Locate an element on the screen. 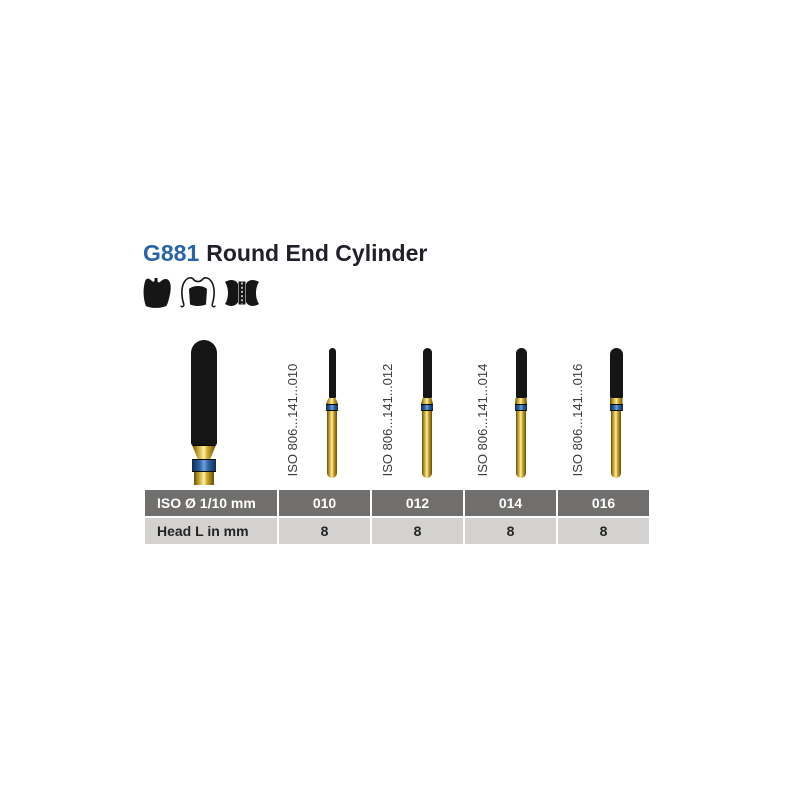 This screenshot has height=800, width=800. iso-label-012: ISO 806...141...012 is located at coordinates (387, 420).